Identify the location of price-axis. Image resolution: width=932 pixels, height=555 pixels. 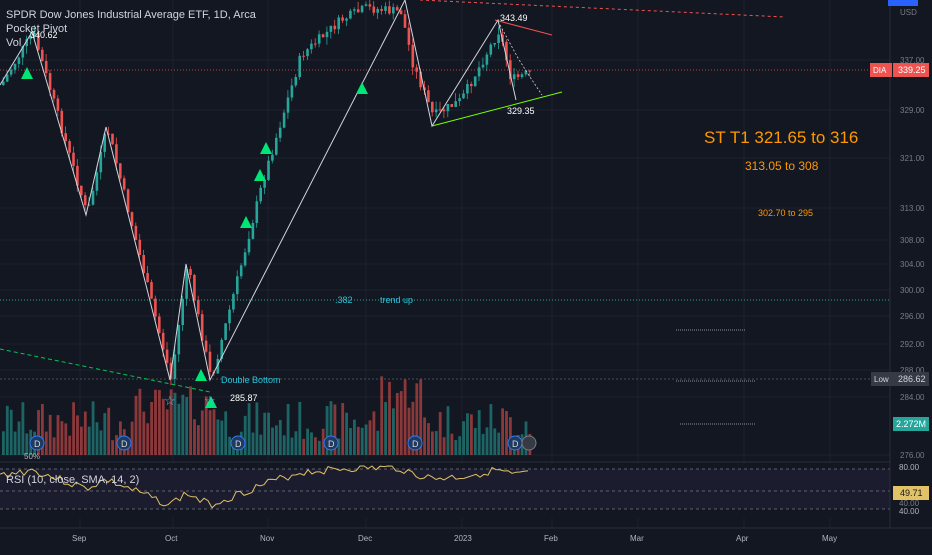
(911, 264).